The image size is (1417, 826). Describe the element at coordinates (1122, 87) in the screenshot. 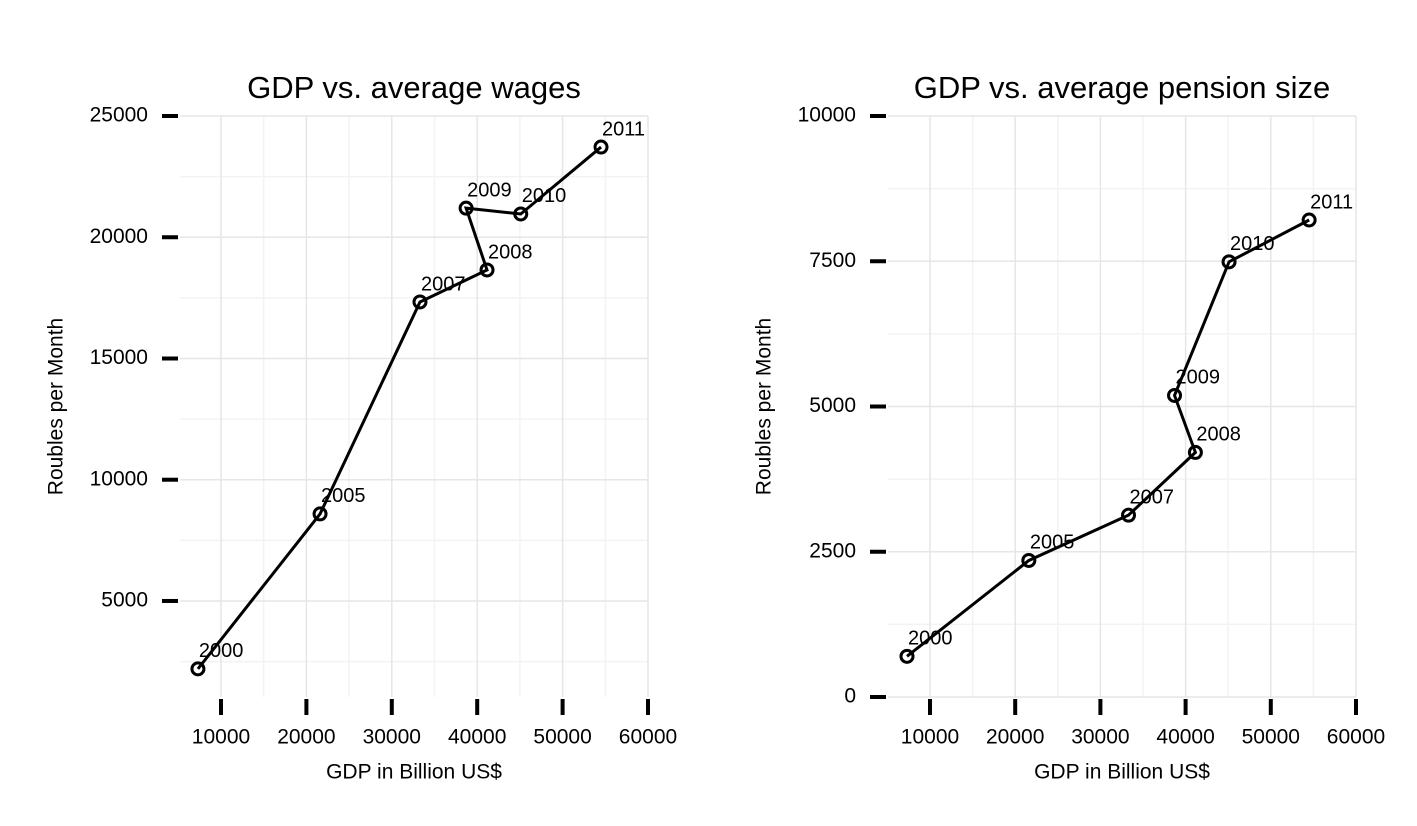

I see `chart-title: GDP vs. average pension size` at that location.